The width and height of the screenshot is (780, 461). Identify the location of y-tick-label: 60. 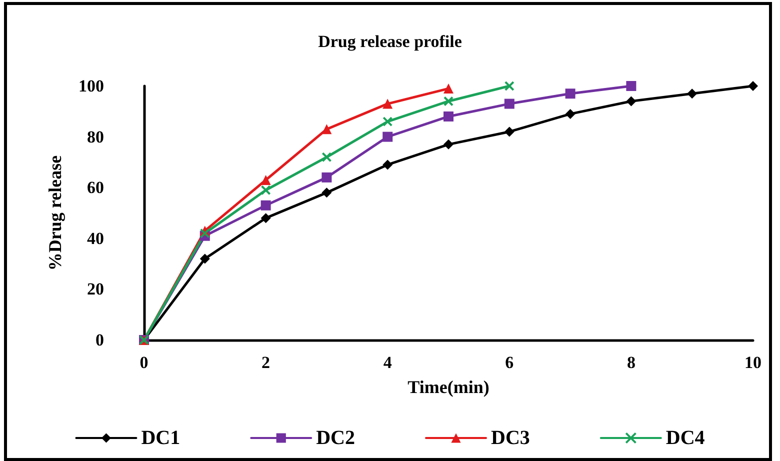
(95, 188).